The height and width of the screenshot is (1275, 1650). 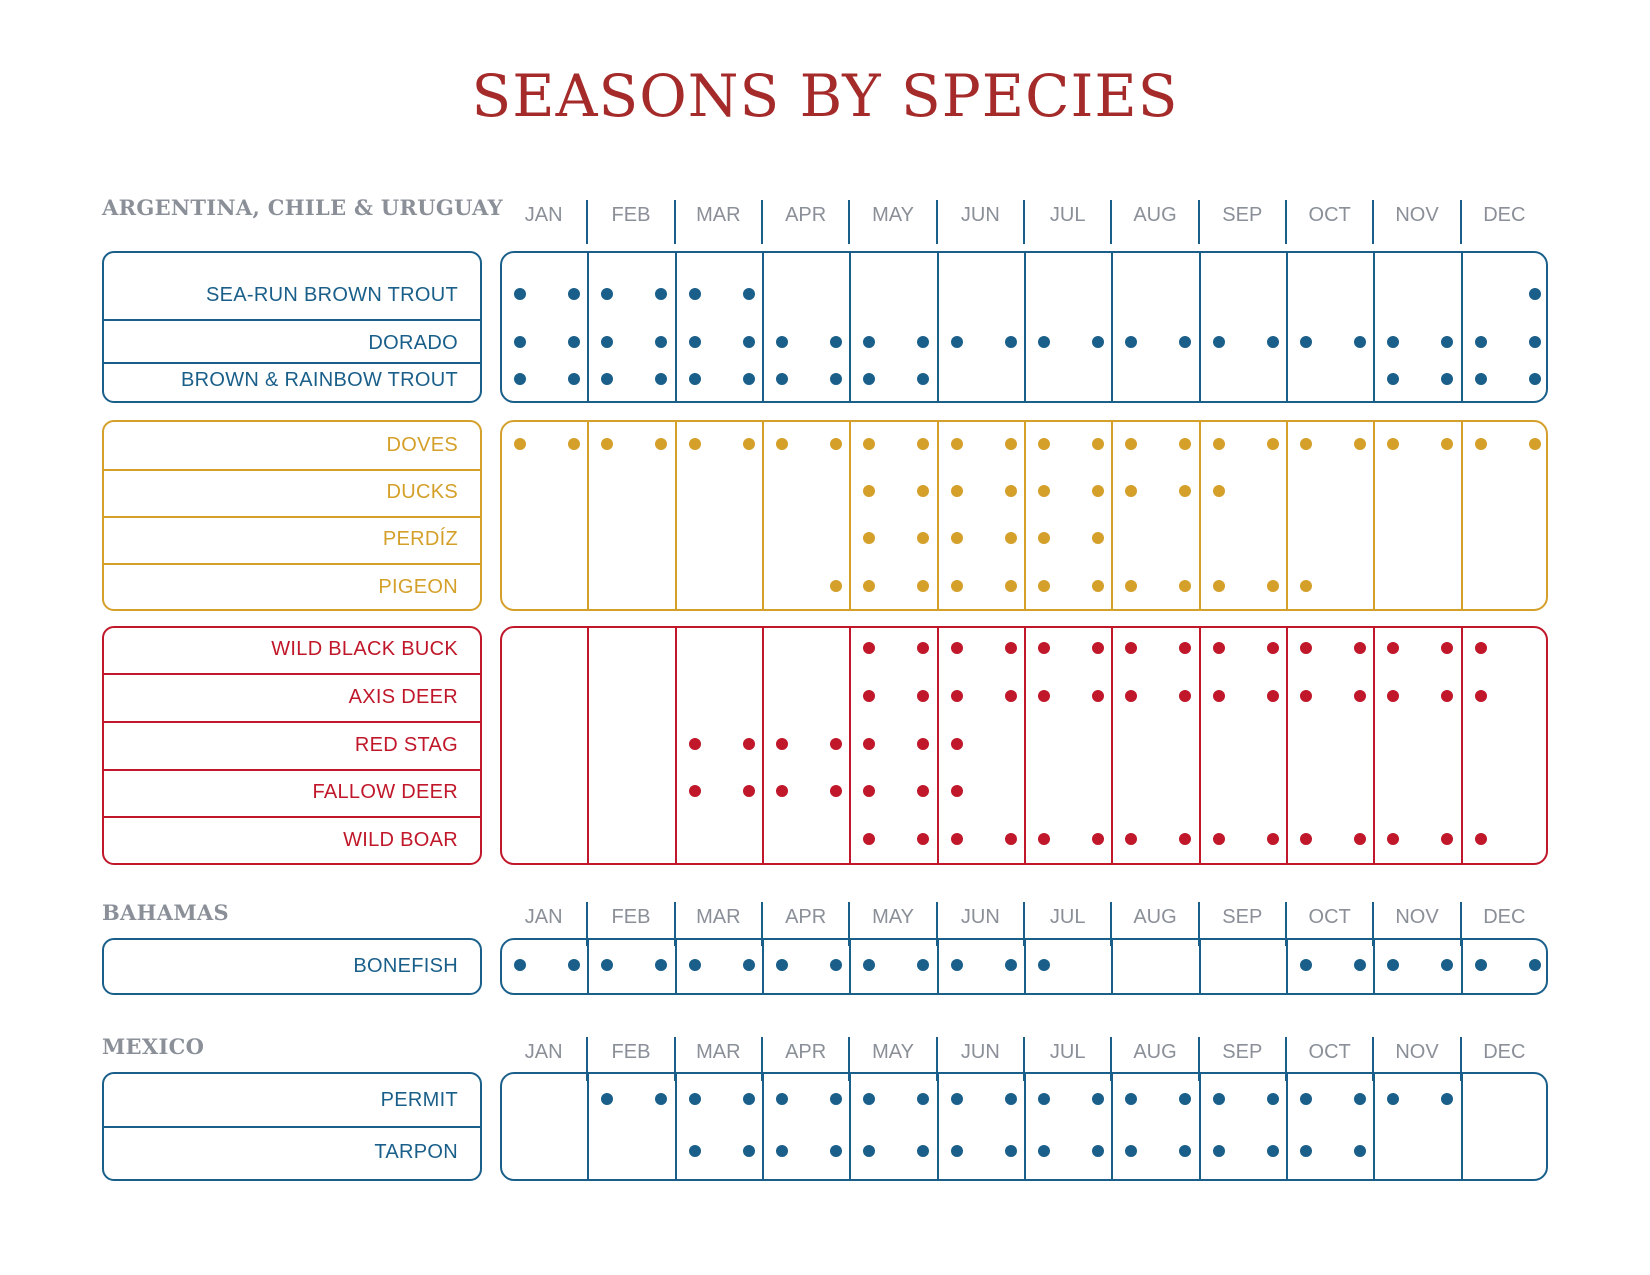 I want to click on season-dot-doves-nov-late, so click(x=1447, y=444).